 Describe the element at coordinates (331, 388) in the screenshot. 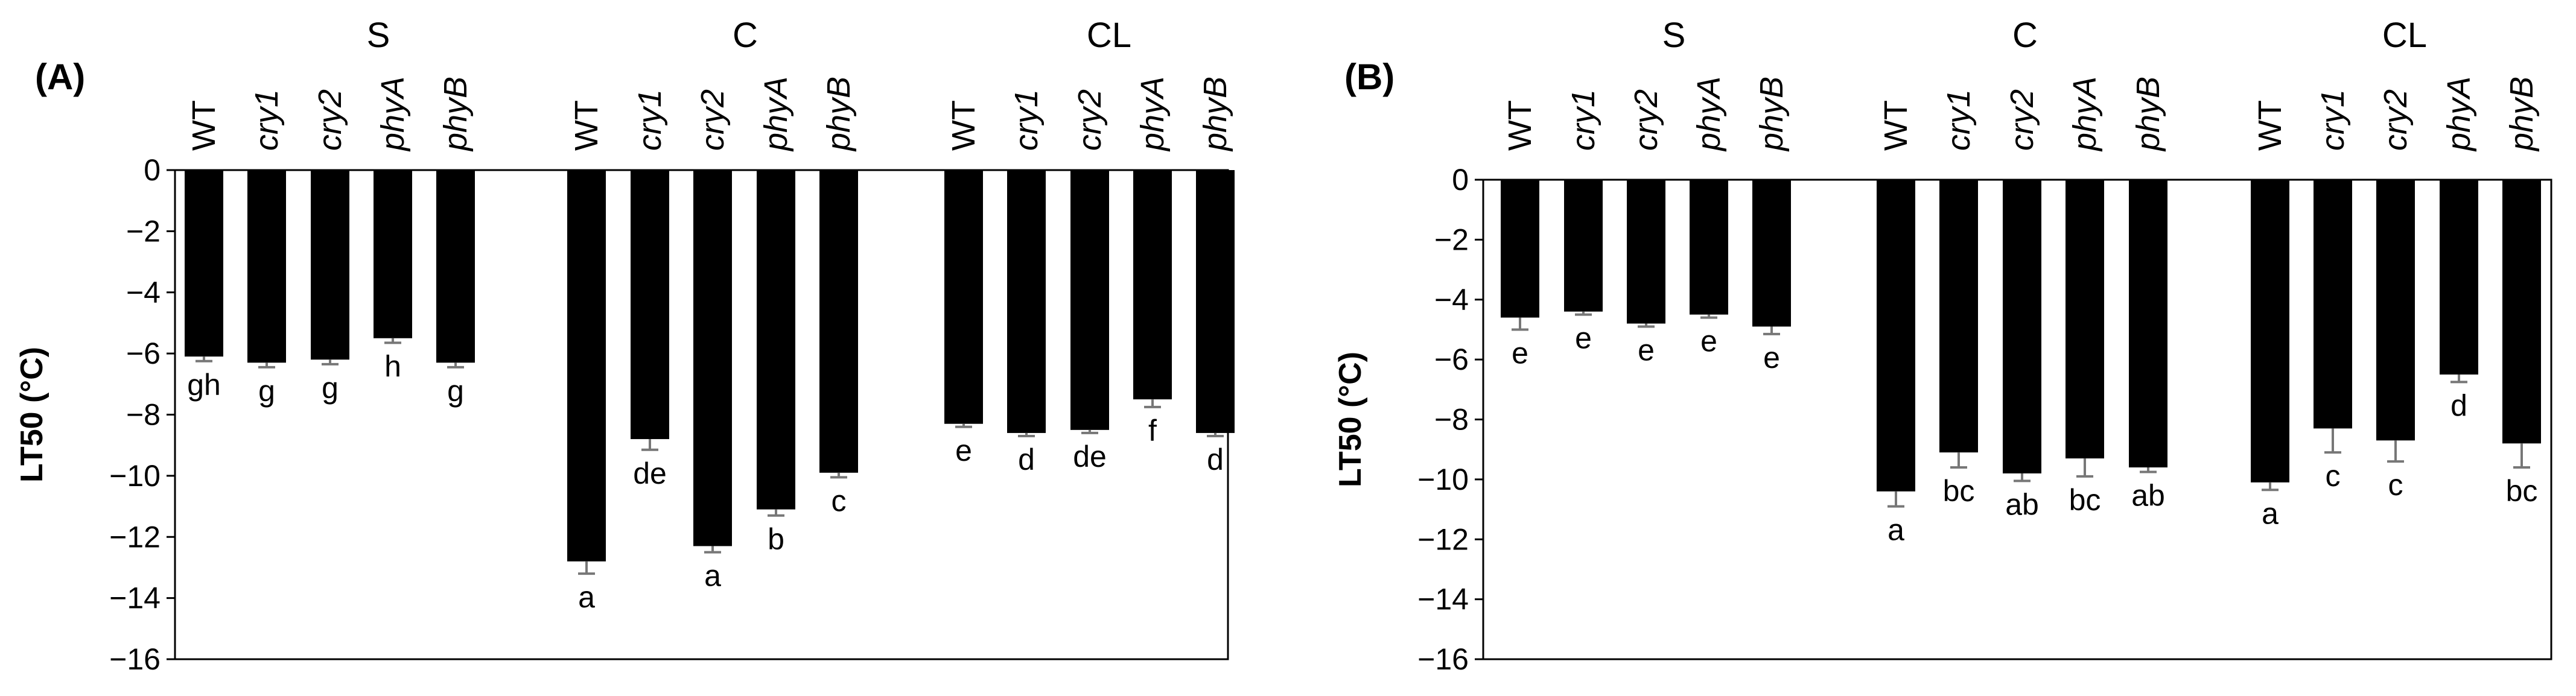

I see `significance-letter: g` at that location.